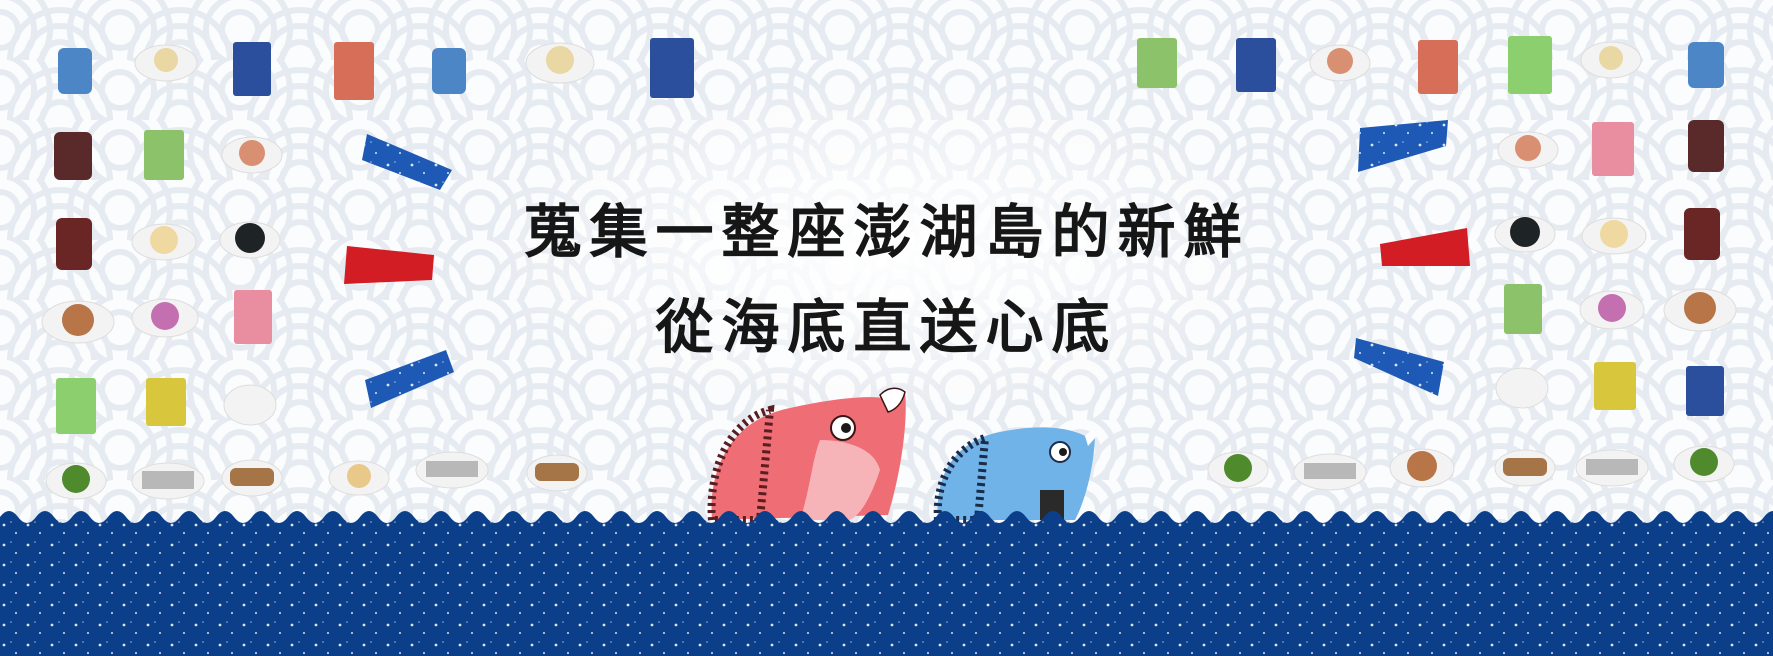  What do you see at coordinates (806, 455) in the screenshot?
I see `red-fish-illustration` at bounding box center [806, 455].